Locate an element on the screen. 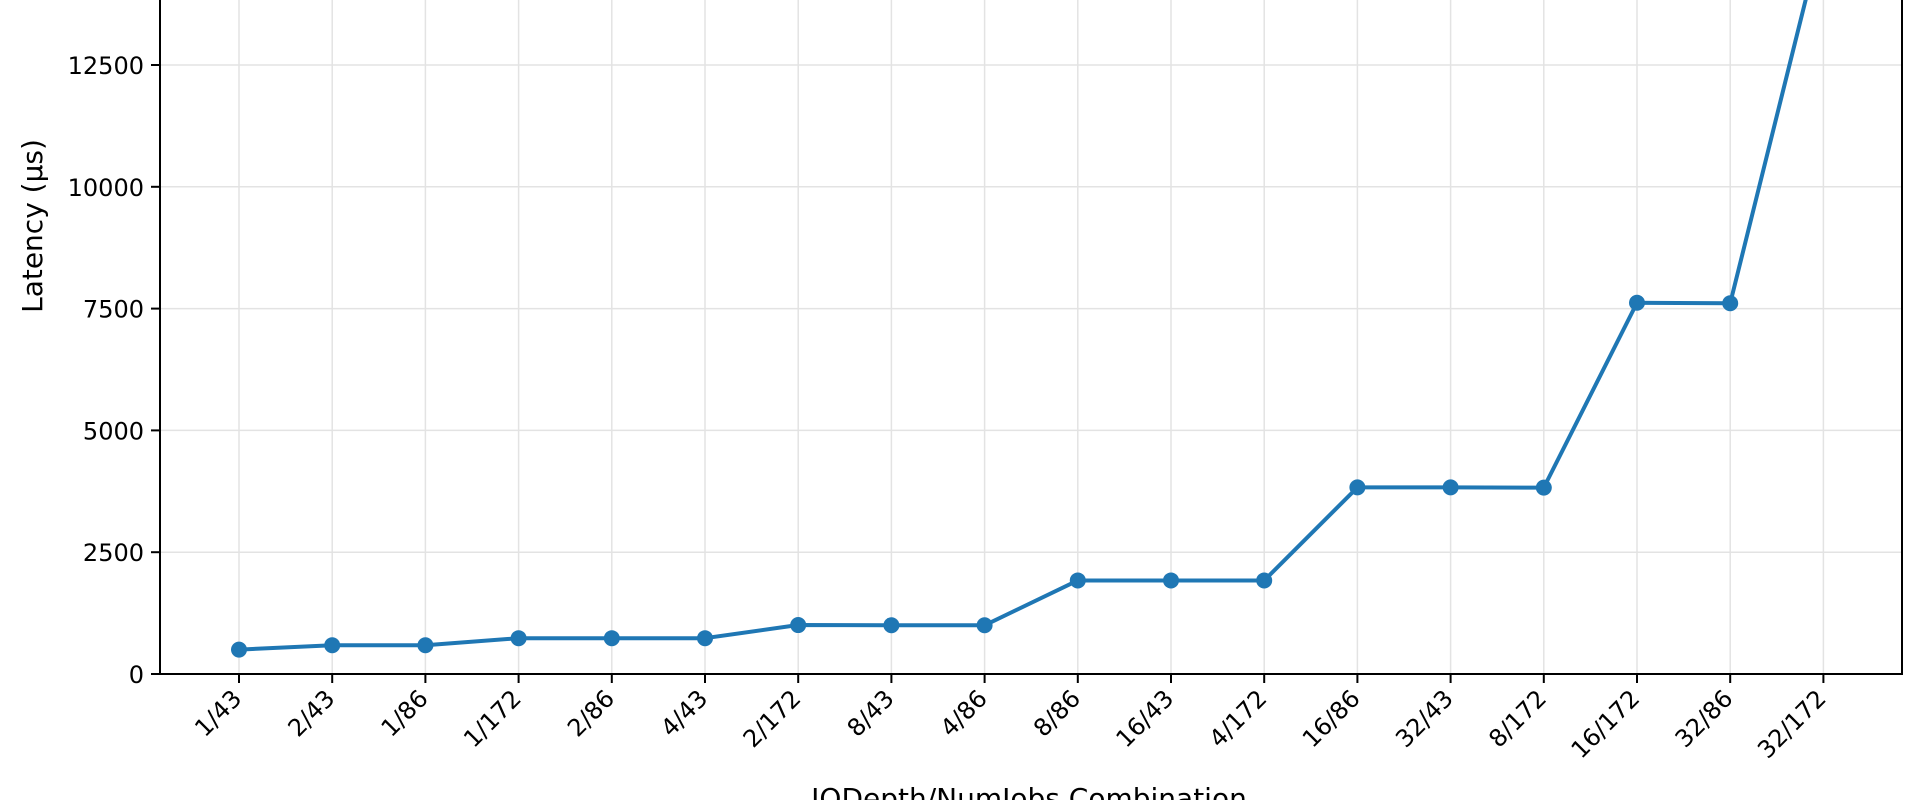 This screenshot has width=1920, height=805. y-tick-label: 5000 is located at coordinates (113, 431).